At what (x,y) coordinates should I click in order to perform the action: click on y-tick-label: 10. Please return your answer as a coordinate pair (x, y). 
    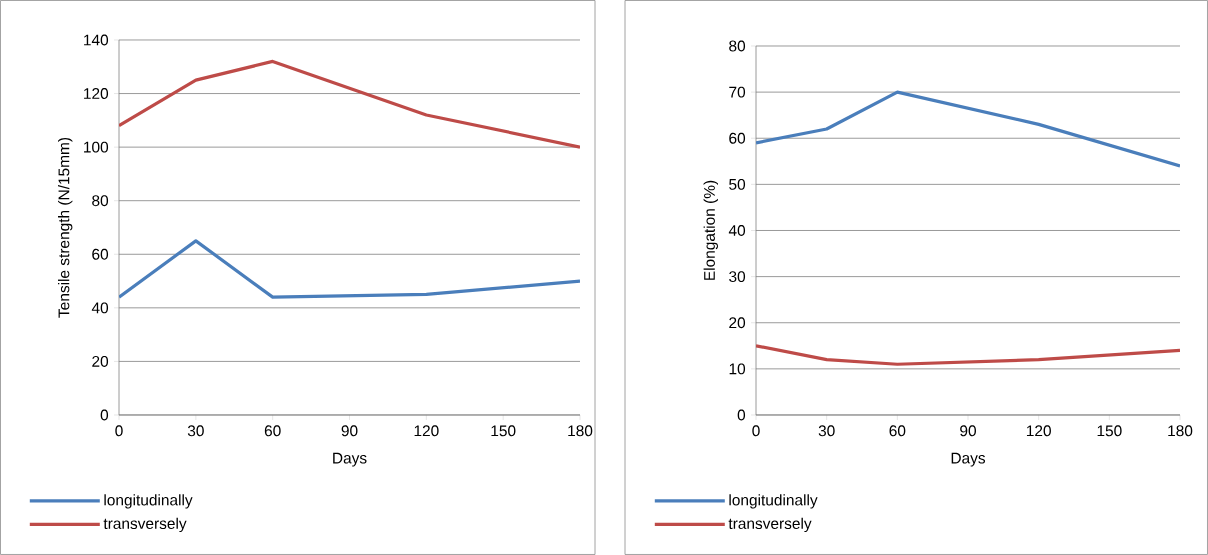
    Looking at the image, I should click on (737, 369).